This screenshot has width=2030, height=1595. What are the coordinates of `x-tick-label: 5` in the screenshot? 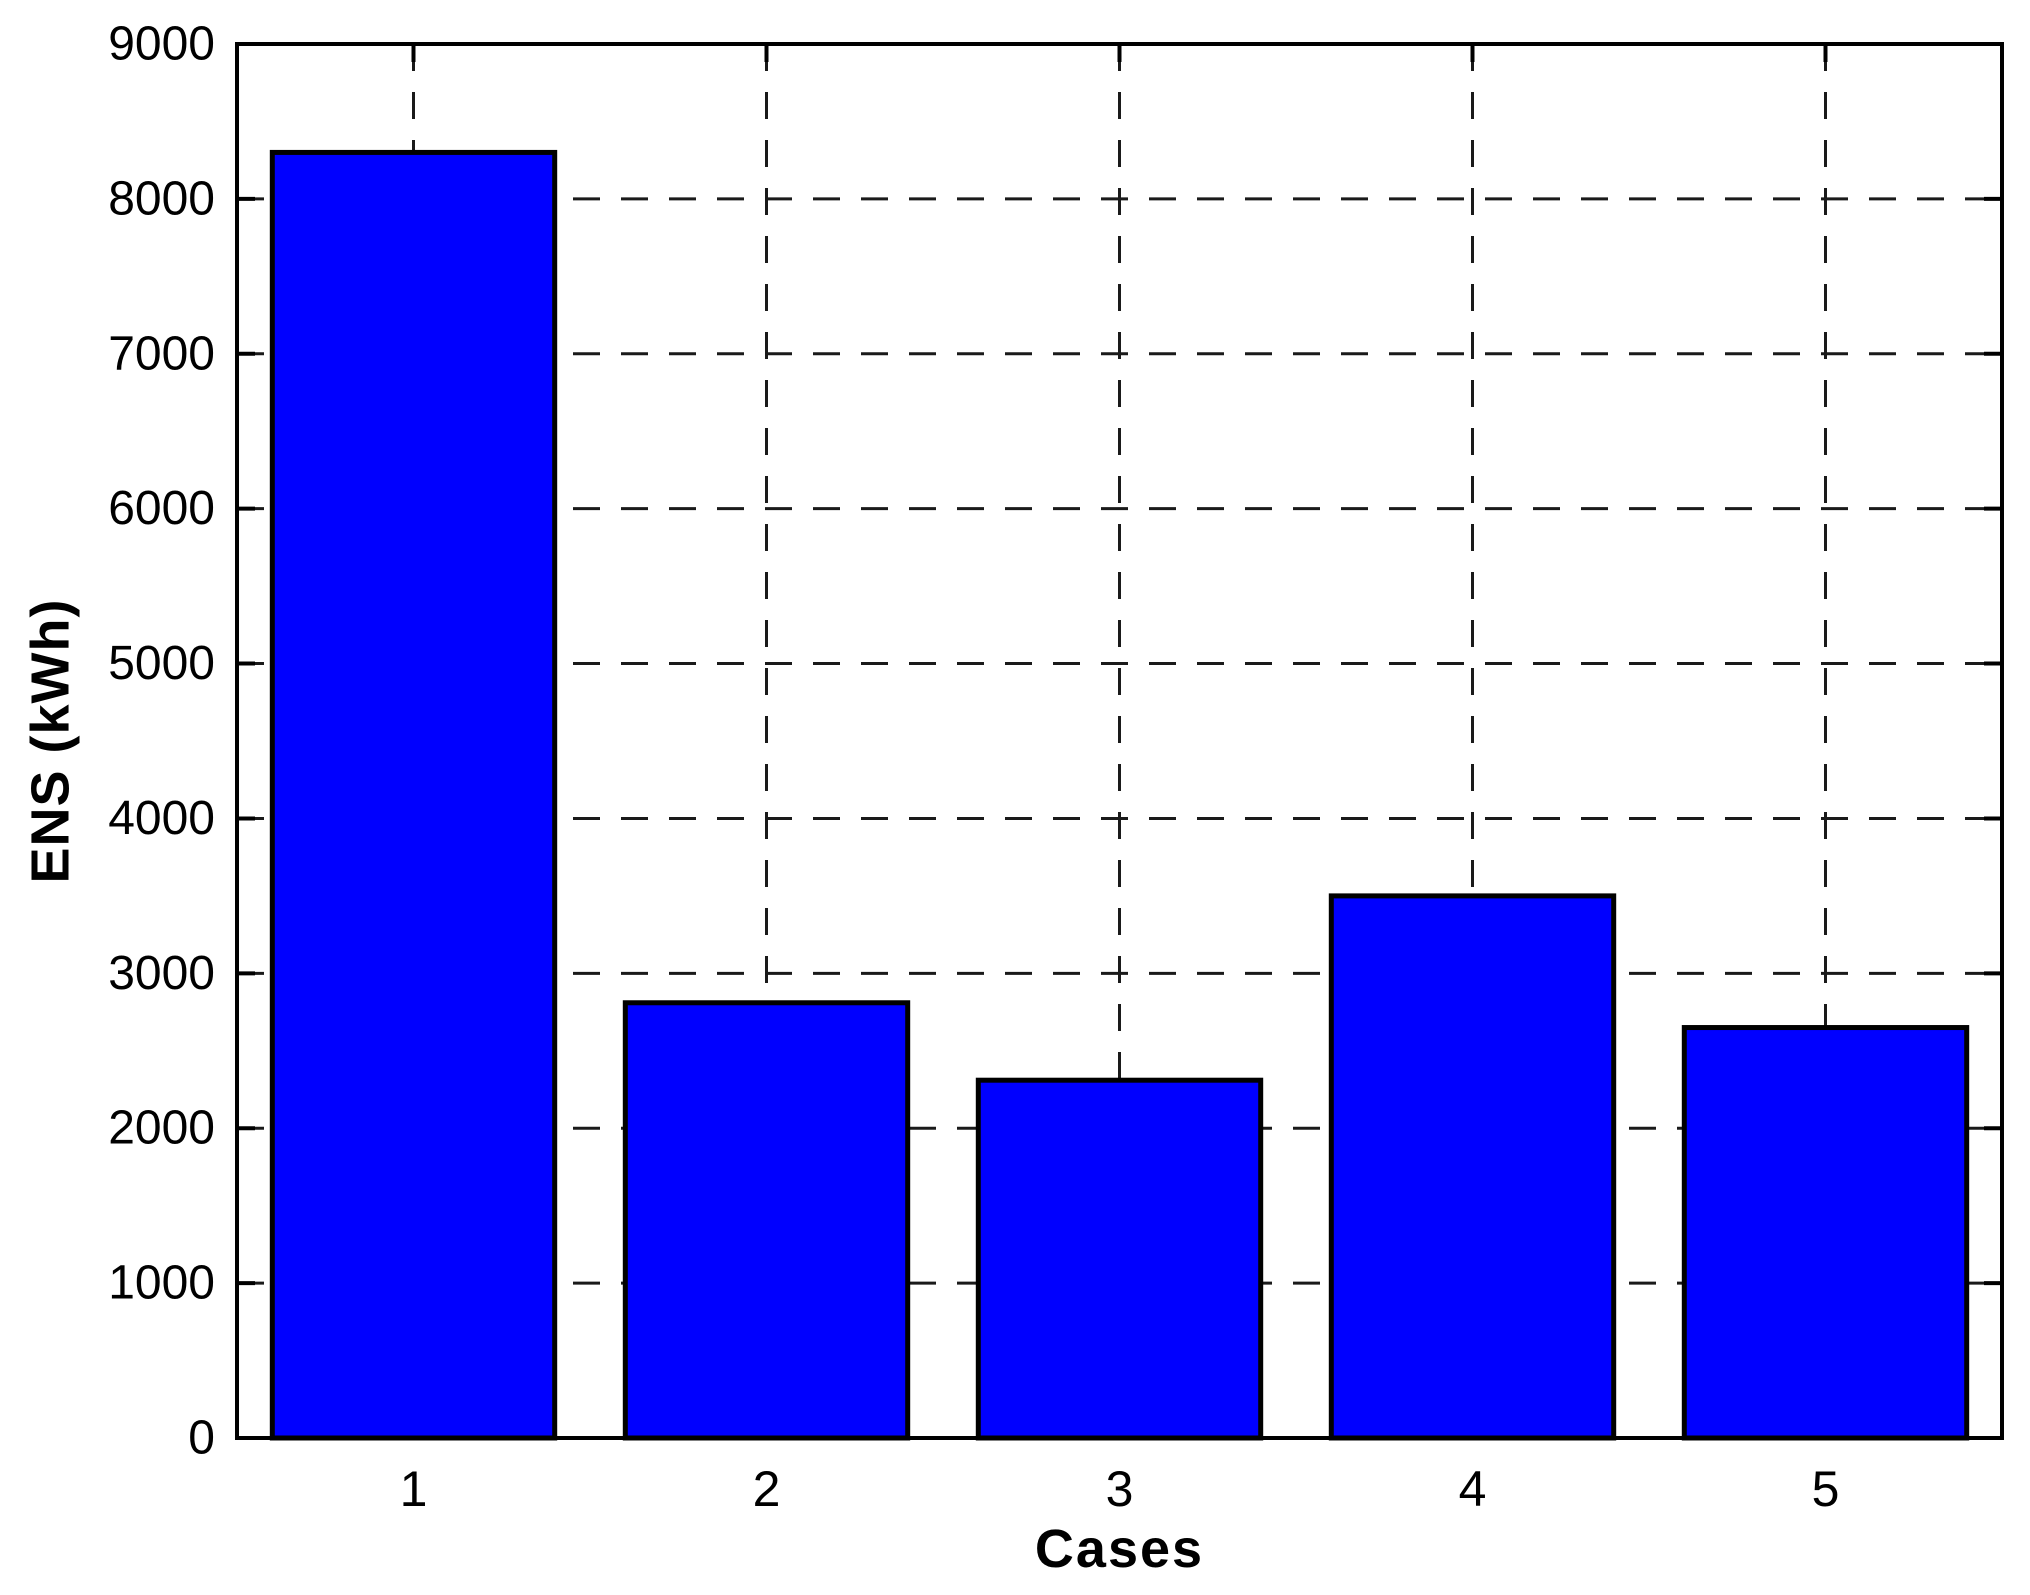 It's located at (1826, 1489).